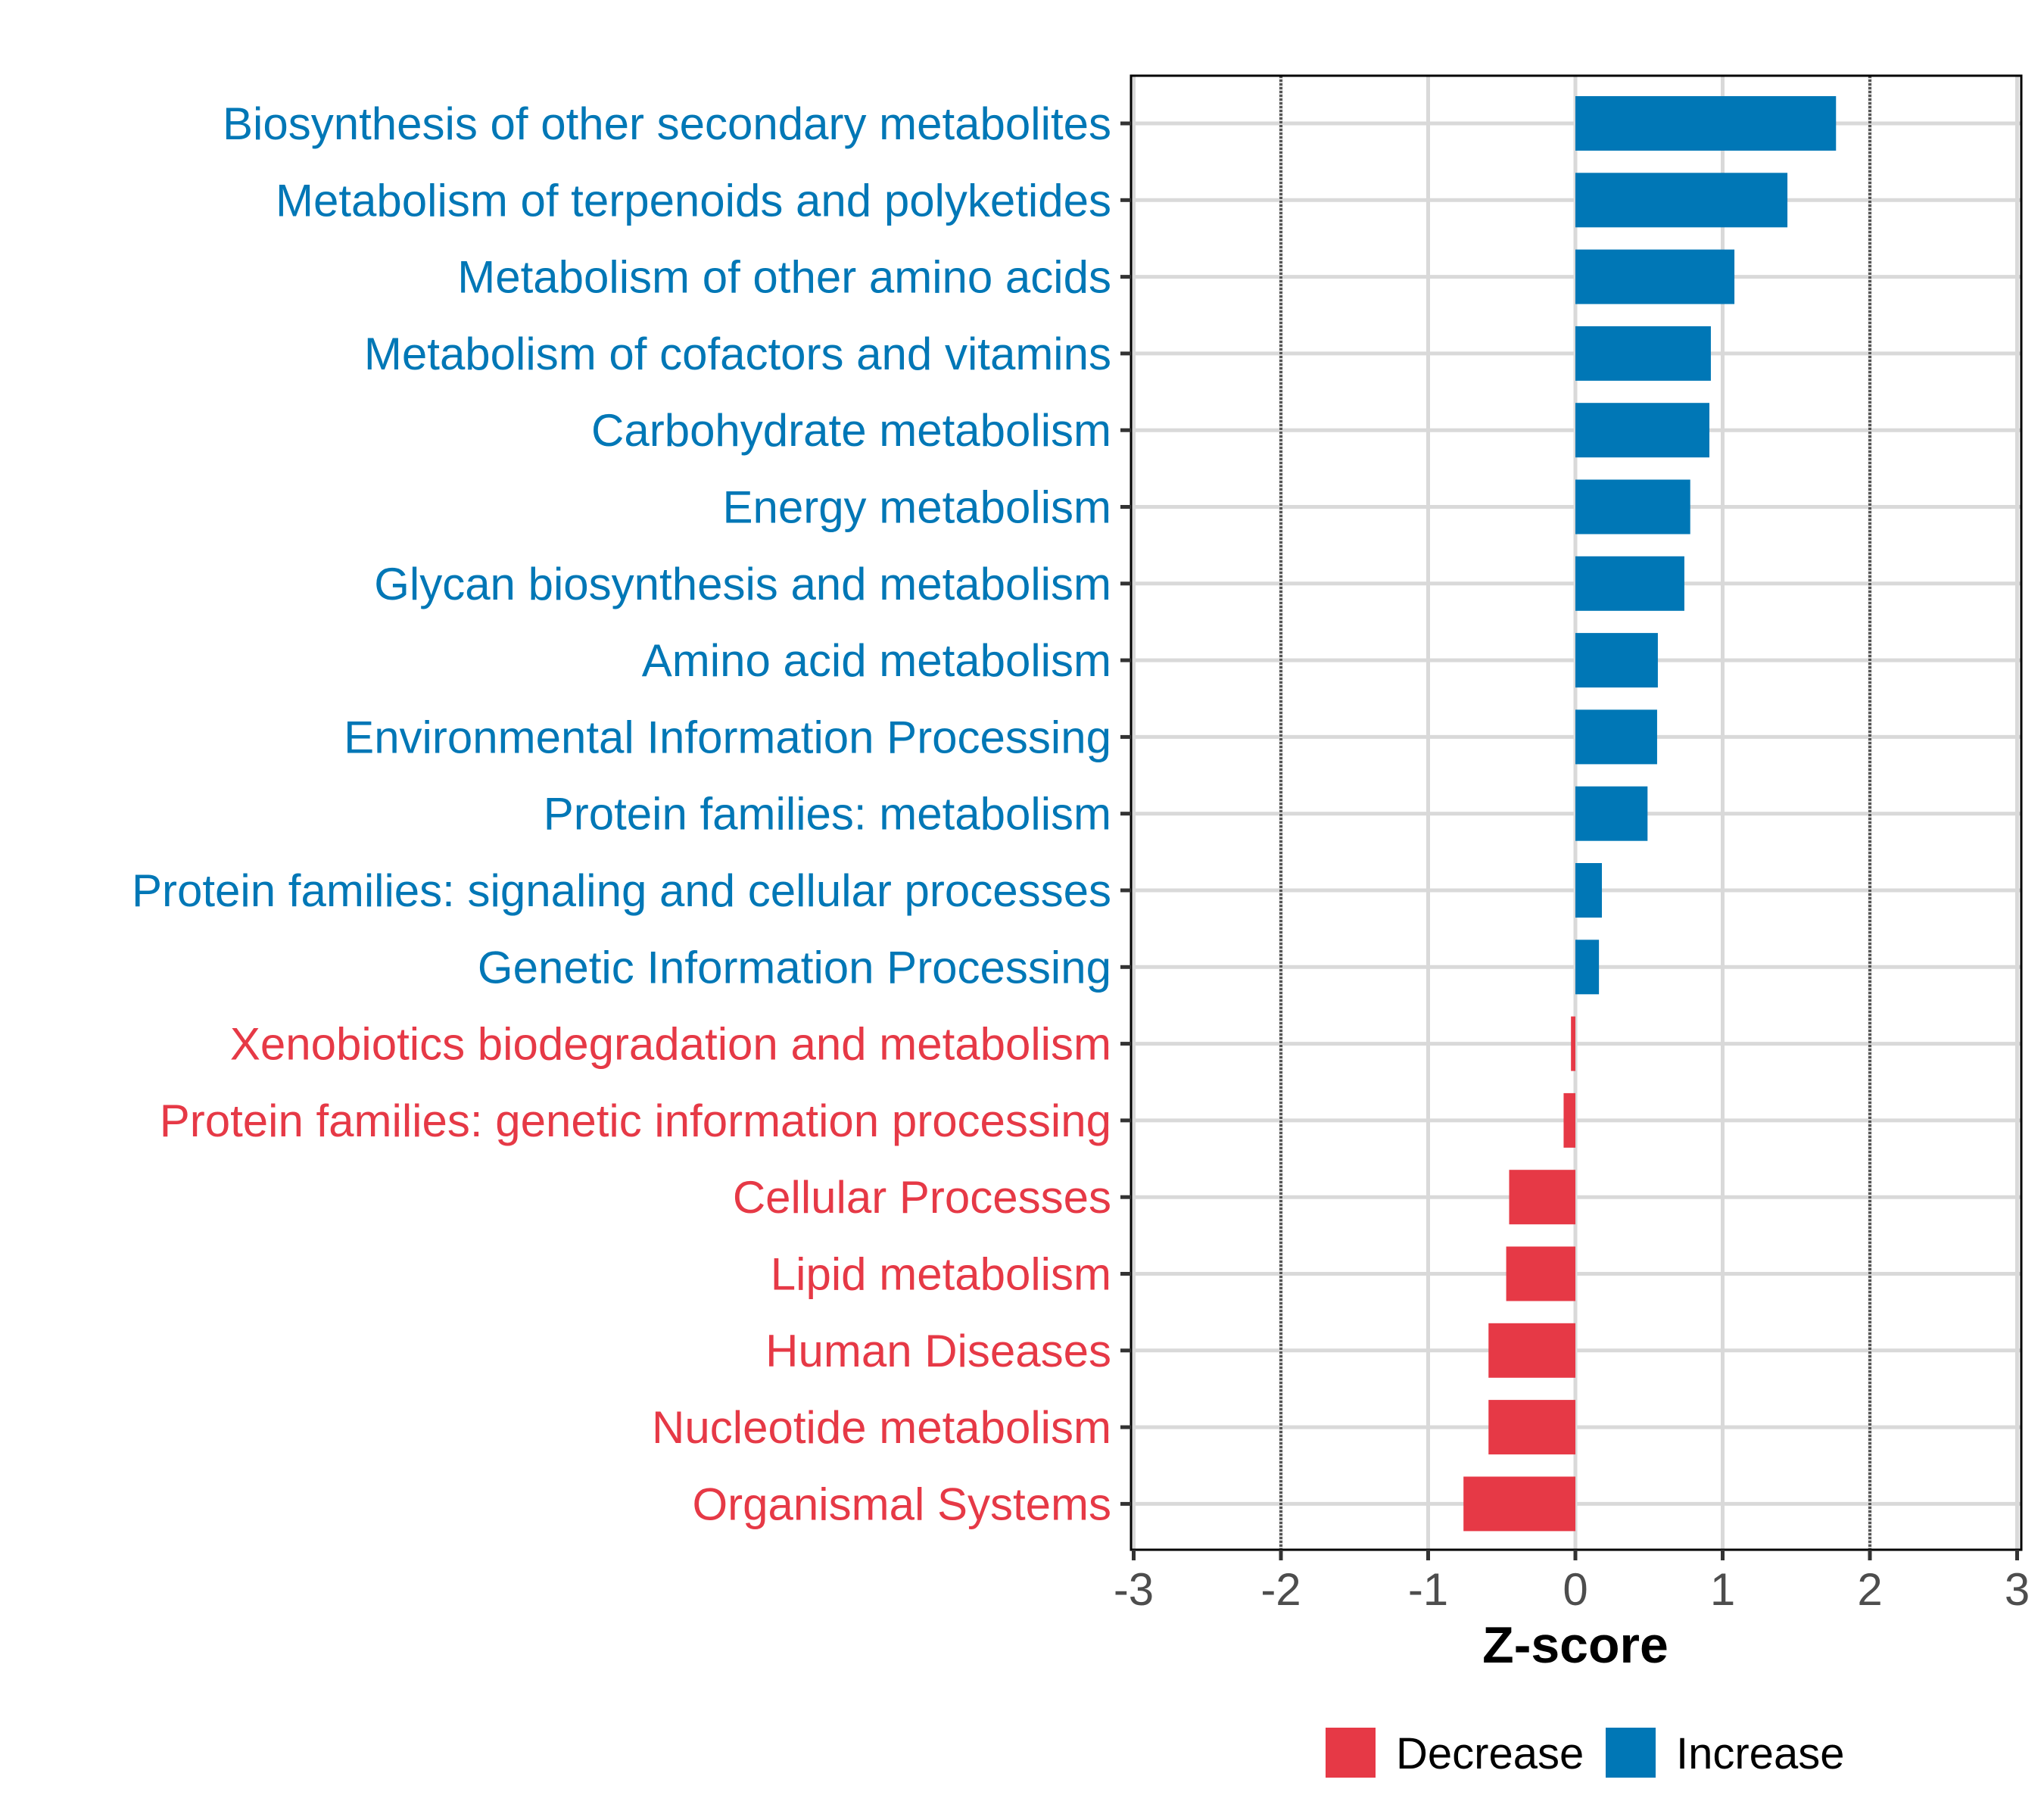 The width and height of the screenshot is (2044, 1817). Describe the element at coordinates (1722, 1589) in the screenshot. I see `x-tick-label: 1` at that location.